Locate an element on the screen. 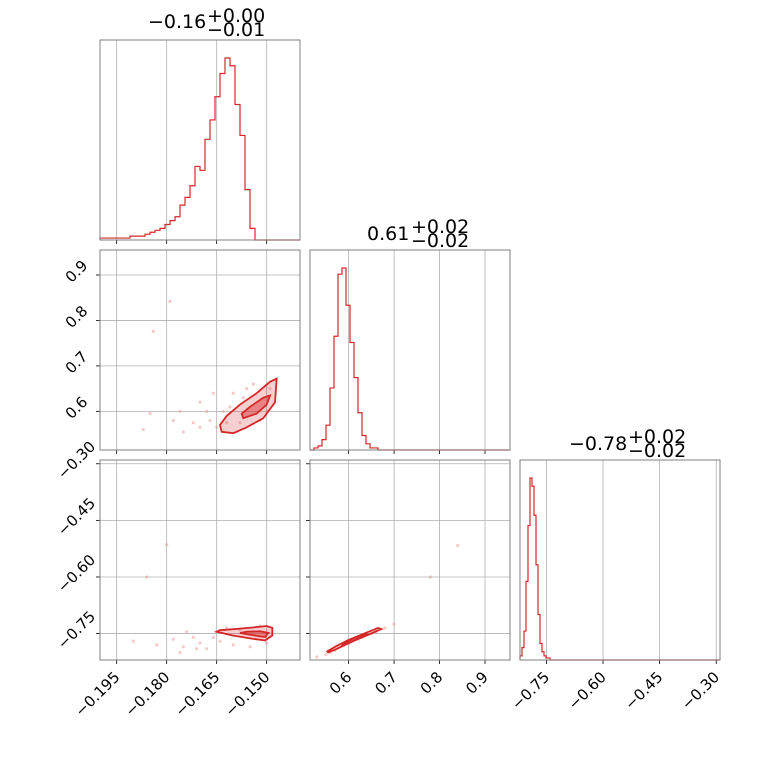 The image size is (760, 760). xtick-label-param-2: 0.8 is located at coordinates (432, 683).